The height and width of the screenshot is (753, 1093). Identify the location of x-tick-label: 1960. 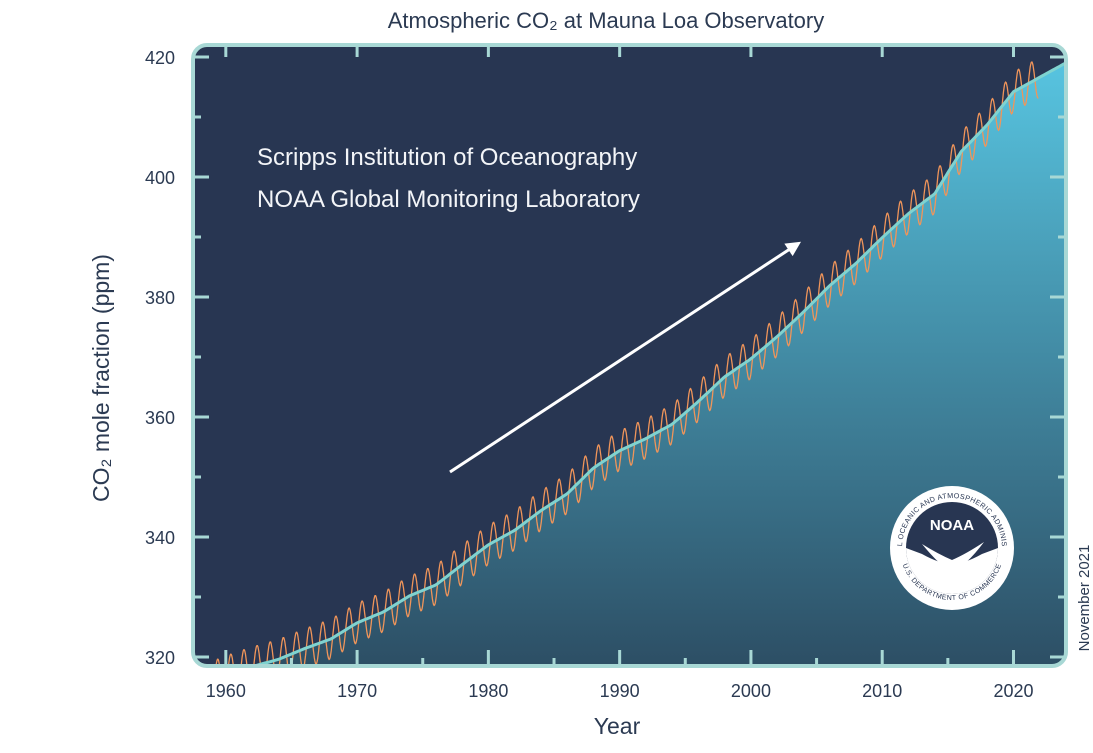
(226, 691).